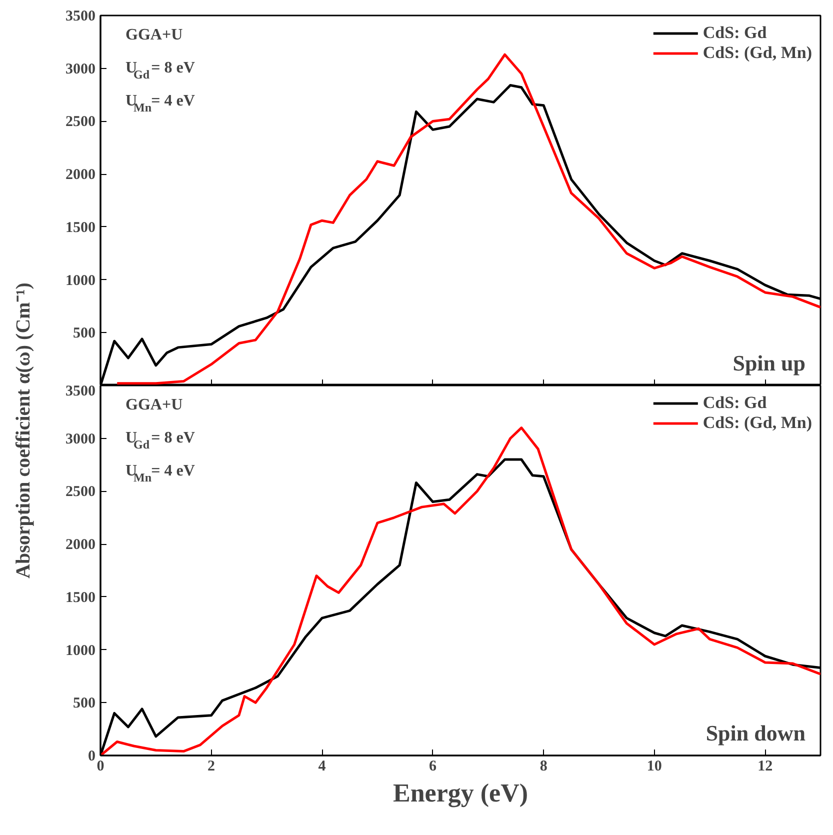 The height and width of the screenshot is (835, 833). I want to click on y-tick-label: 0, so click(92, 756).